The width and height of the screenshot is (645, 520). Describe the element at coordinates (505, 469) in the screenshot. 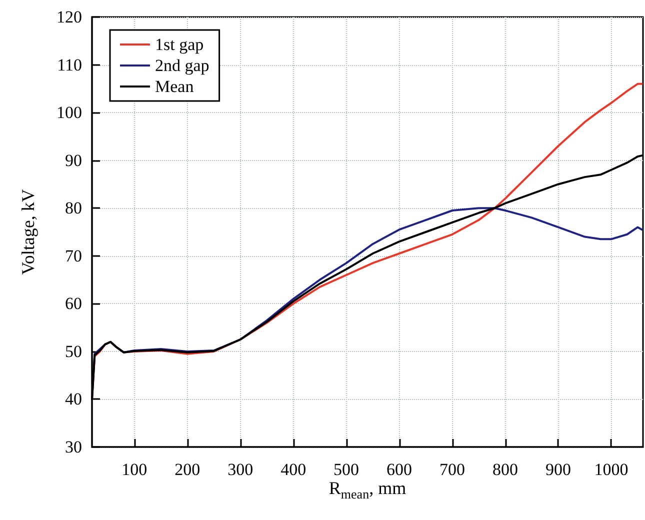

I see `x-tick-label: 800` at that location.